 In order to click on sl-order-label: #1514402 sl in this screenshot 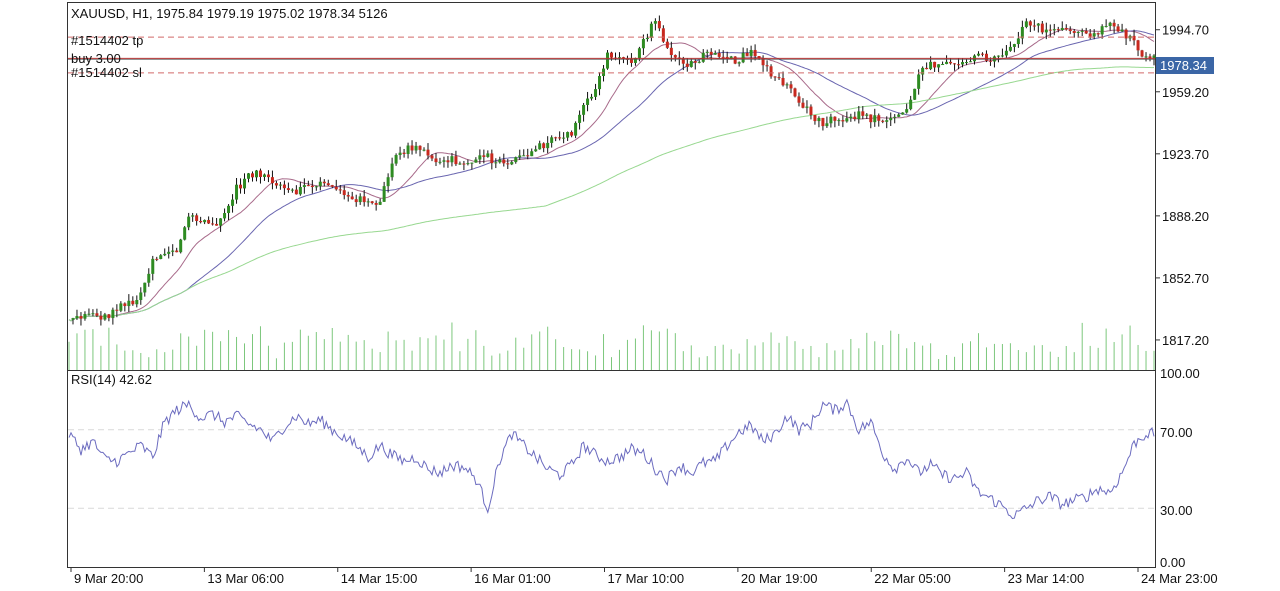, I will do `click(106, 72)`.